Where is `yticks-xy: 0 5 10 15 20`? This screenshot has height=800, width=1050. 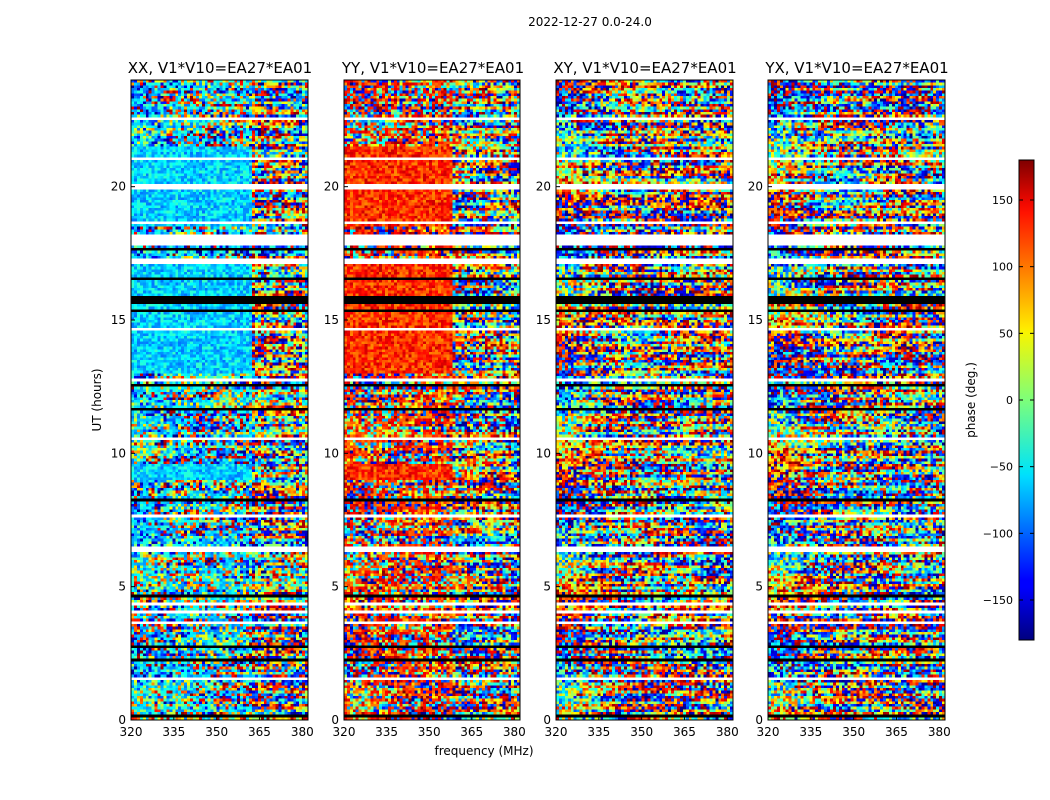
yticks-xy: 0 5 10 15 20 is located at coordinates (548, 453).